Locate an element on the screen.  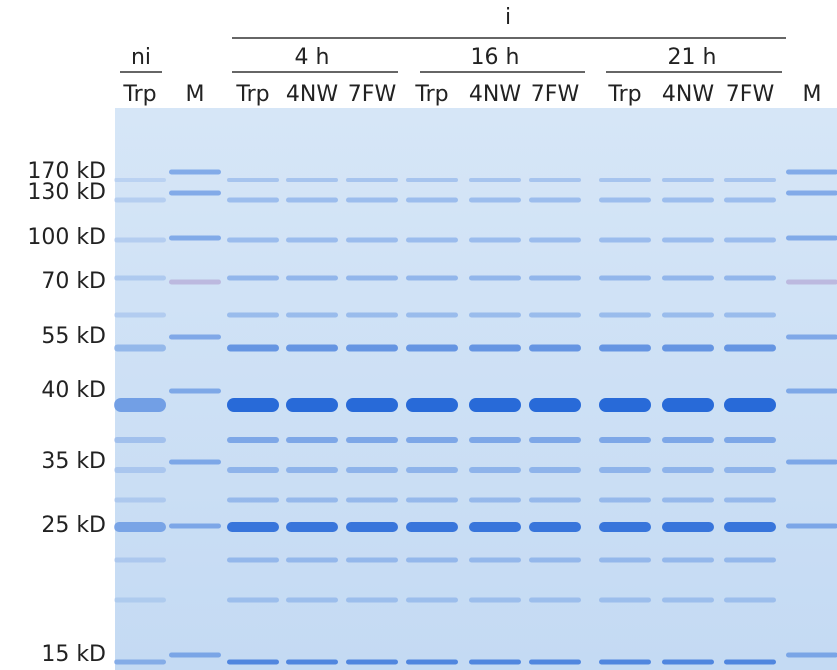
lane-label: M is located at coordinates (195, 94).